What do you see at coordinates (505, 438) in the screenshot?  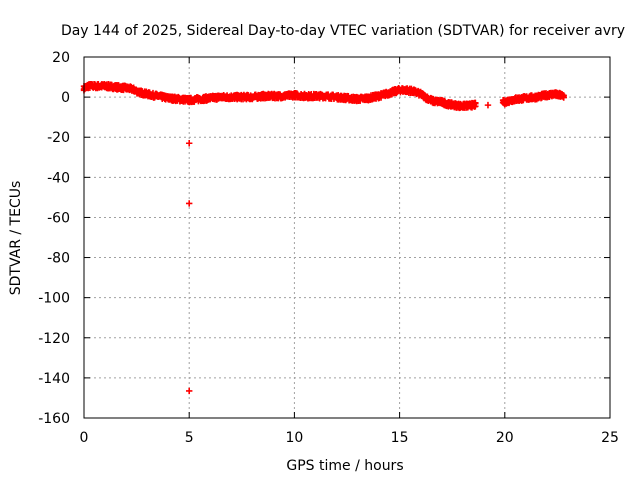 I see `x-tick-label: 20` at bounding box center [505, 438].